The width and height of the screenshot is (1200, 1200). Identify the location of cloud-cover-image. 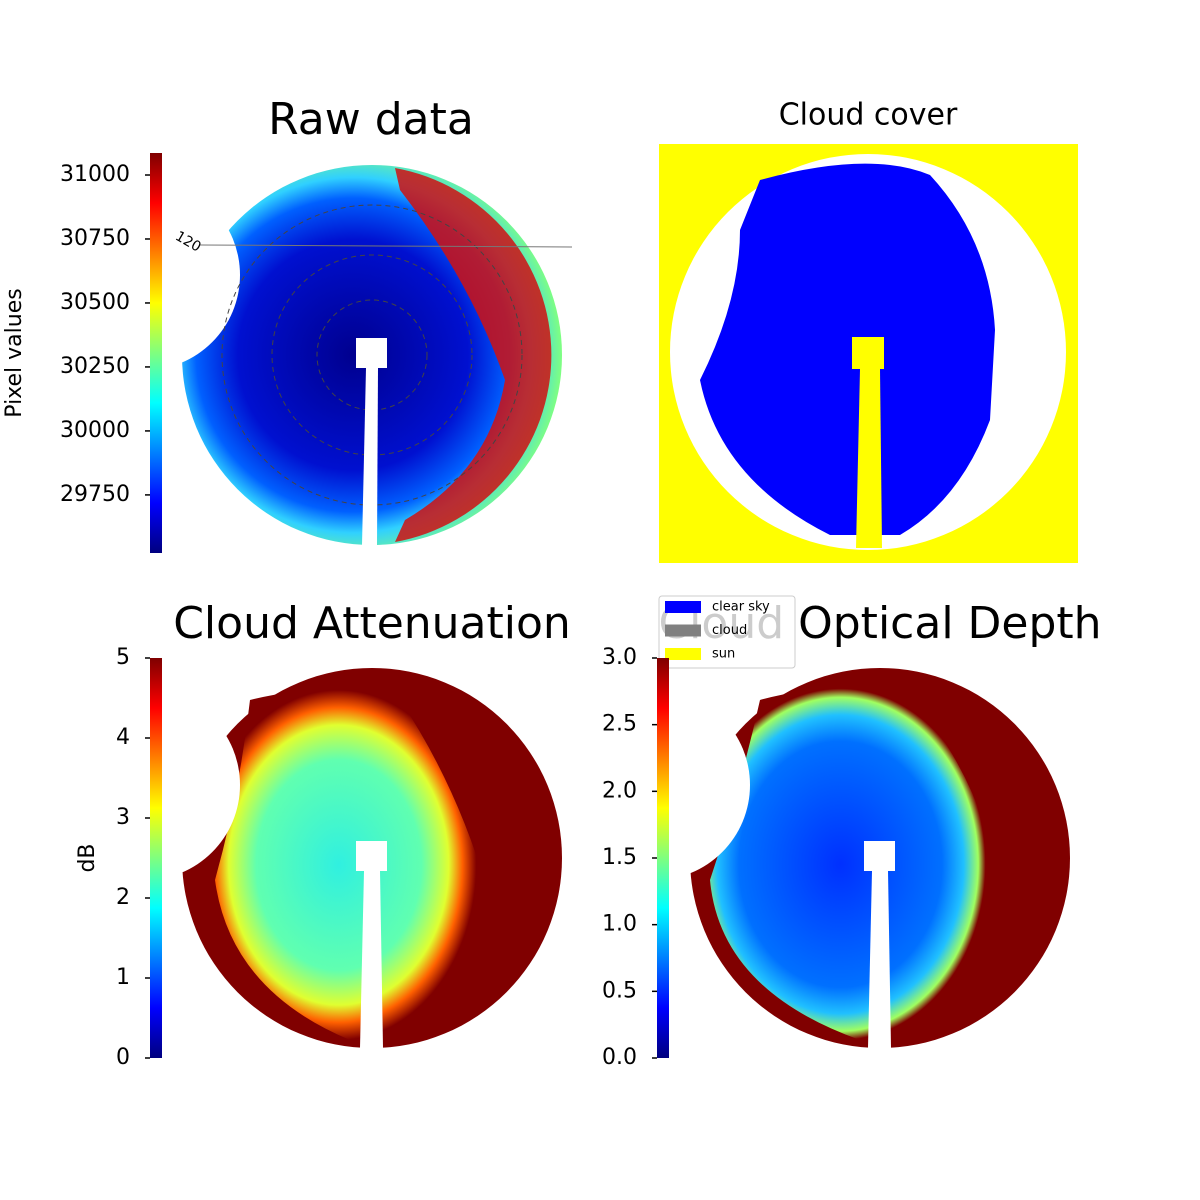
(868, 353).